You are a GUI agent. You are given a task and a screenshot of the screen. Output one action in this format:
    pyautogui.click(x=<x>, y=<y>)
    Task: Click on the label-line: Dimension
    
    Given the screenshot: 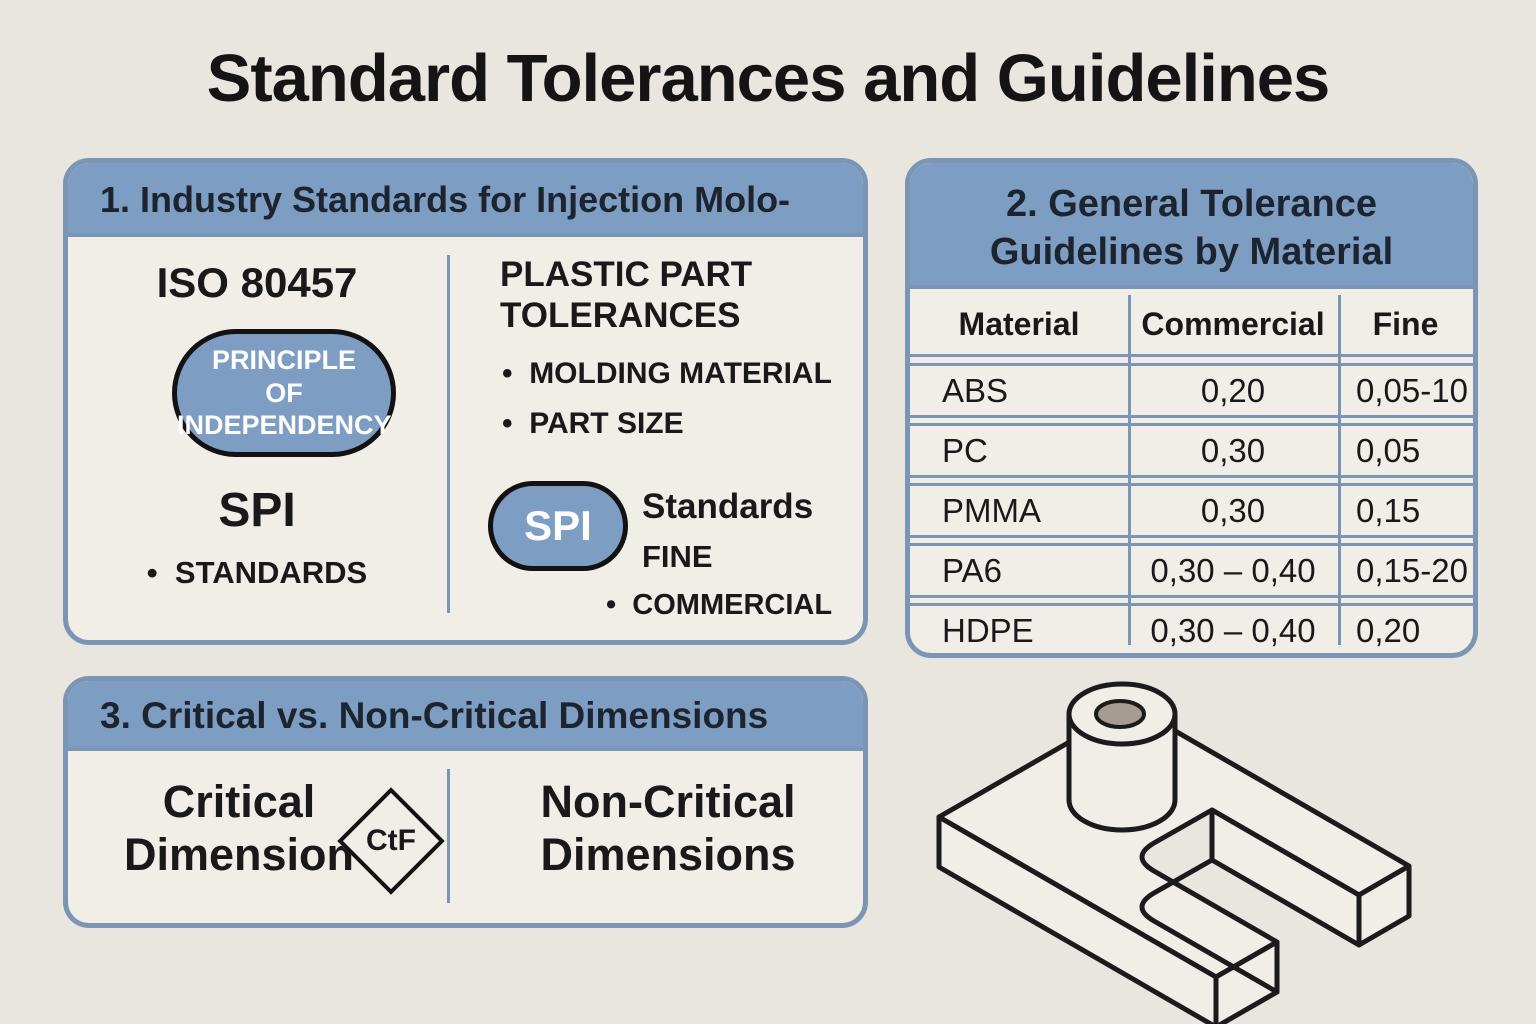 What is the action you would take?
    pyautogui.click(x=239, y=855)
    